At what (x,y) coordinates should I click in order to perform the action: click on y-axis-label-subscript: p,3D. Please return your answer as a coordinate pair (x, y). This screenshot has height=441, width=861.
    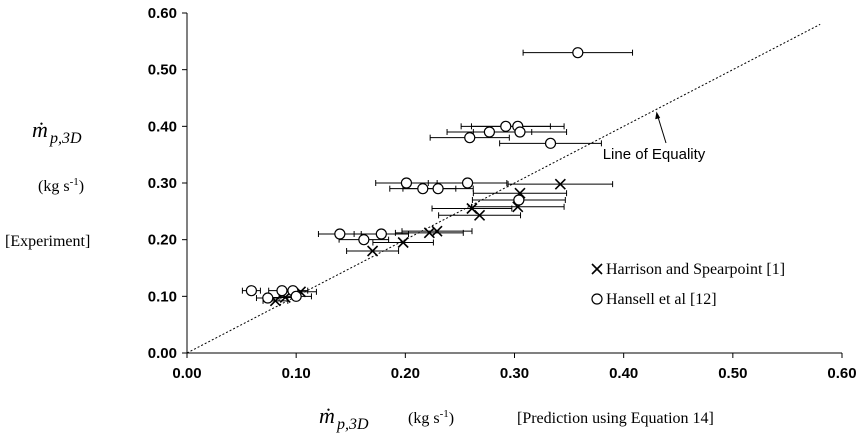
    Looking at the image, I should click on (65, 138).